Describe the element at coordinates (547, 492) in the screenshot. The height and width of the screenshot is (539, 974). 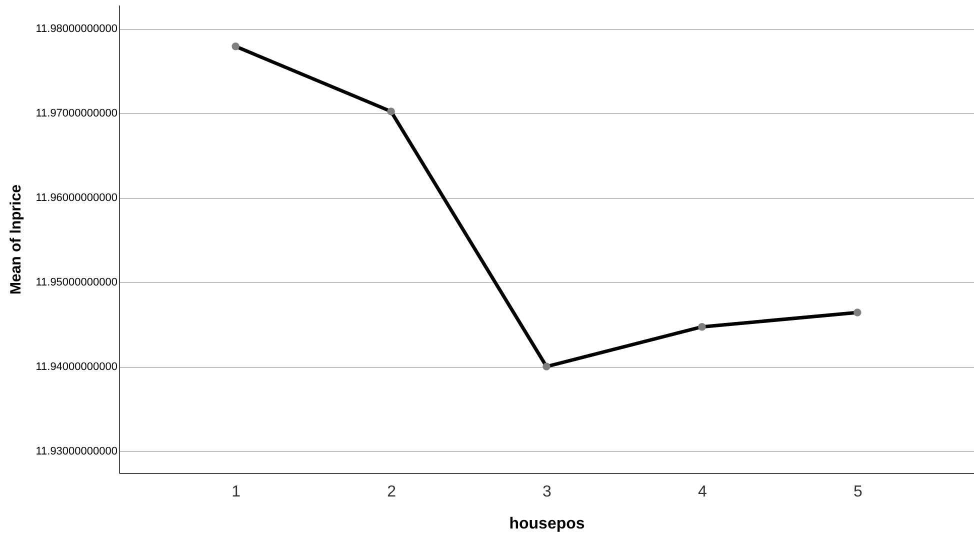
I see `x-tick-label: 3` at that location.